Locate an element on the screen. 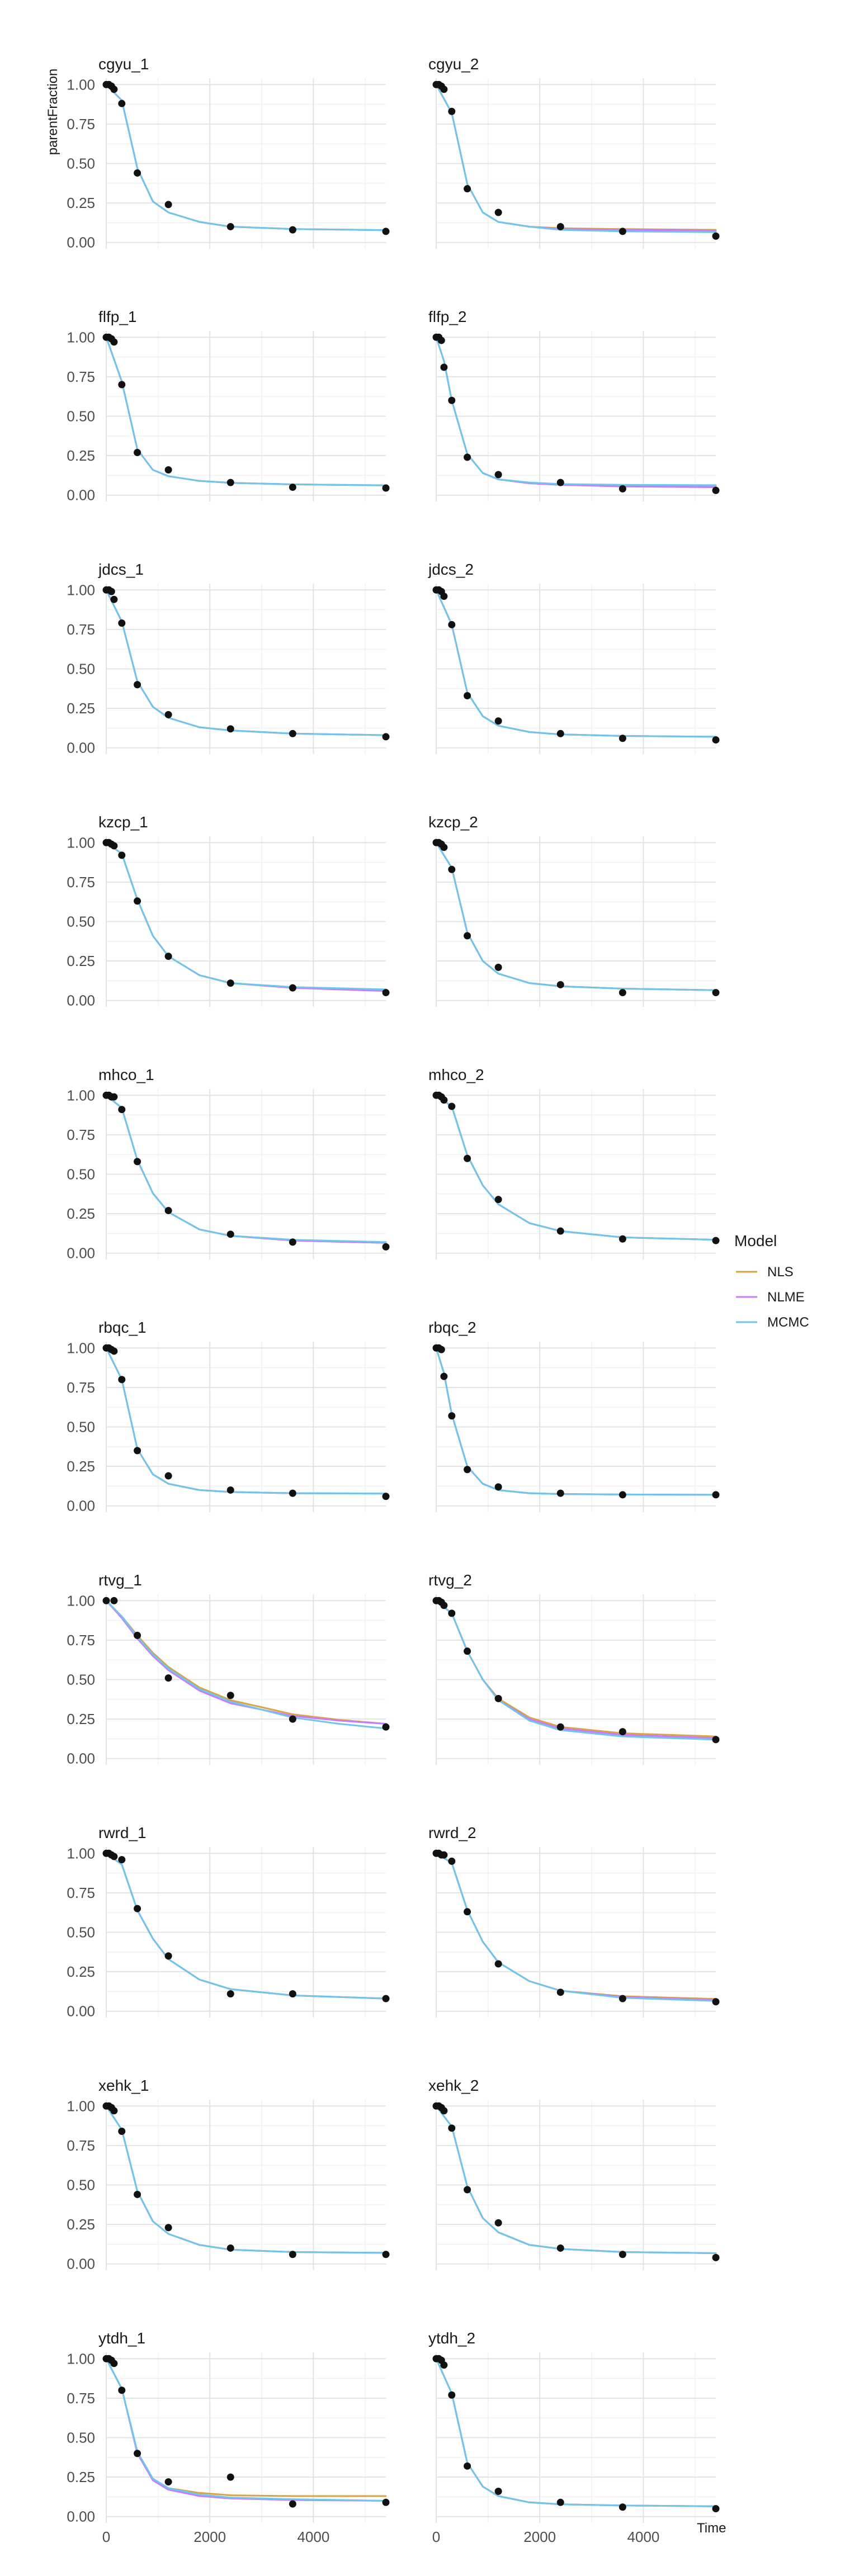 This screenshot has width=859, height=2576. panel-flfp_2: flfp_2 is located at coordinates (574, 405).